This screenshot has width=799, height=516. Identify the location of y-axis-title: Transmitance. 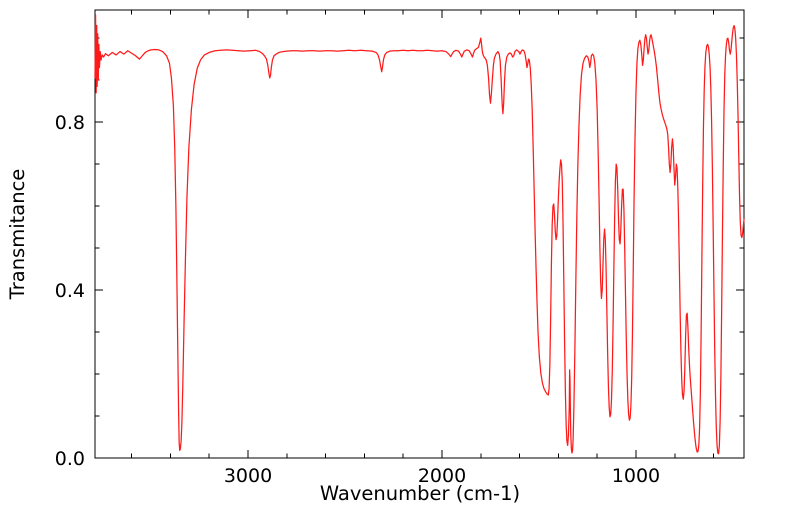
(17, 235).